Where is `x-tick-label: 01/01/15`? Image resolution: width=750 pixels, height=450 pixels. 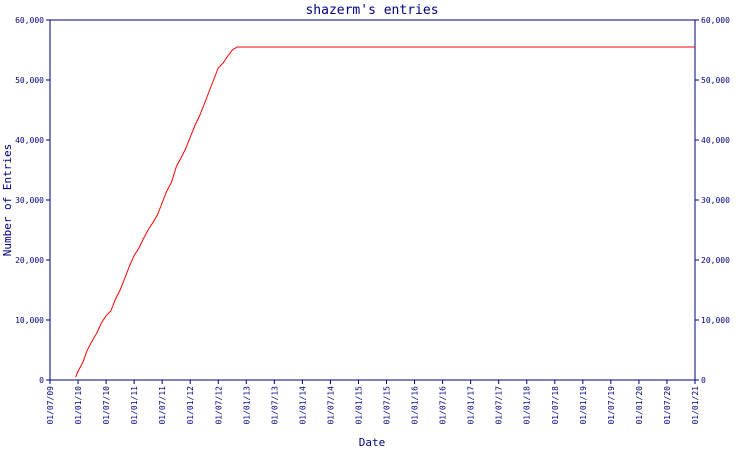 x-tick-label: 01/01/15 is located at coordinates (358, 405).